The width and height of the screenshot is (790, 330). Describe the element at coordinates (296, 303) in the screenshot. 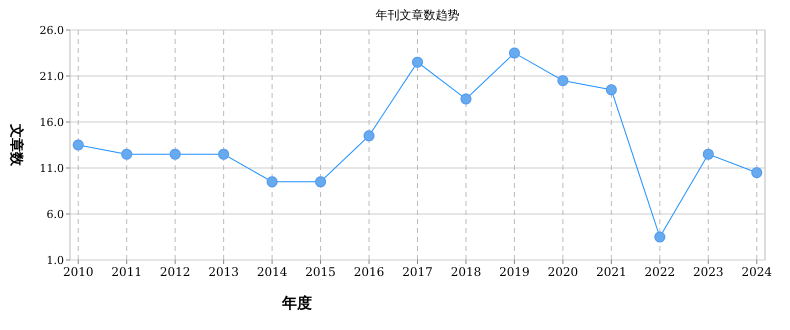

I see `x-axis-title: 年度` at that location.